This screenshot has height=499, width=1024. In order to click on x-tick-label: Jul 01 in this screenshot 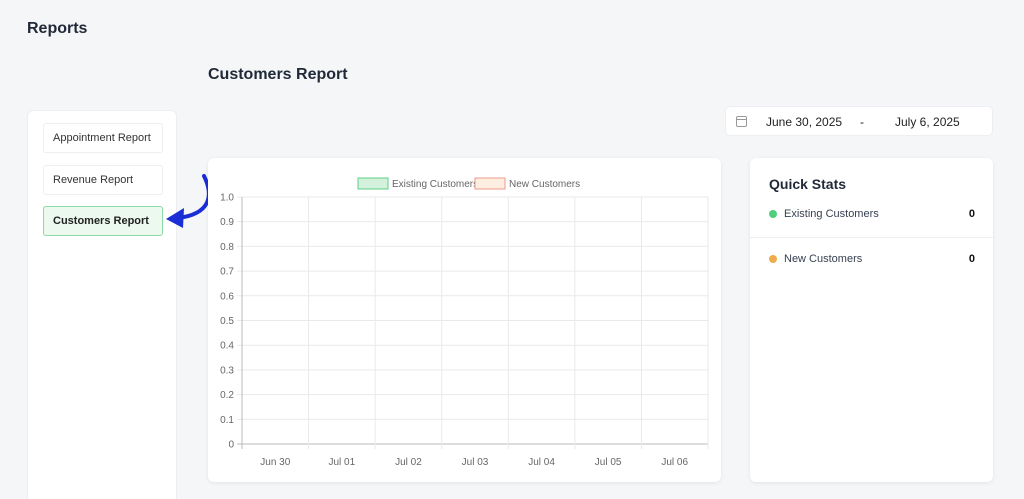, I will do `click(342, 462)`.